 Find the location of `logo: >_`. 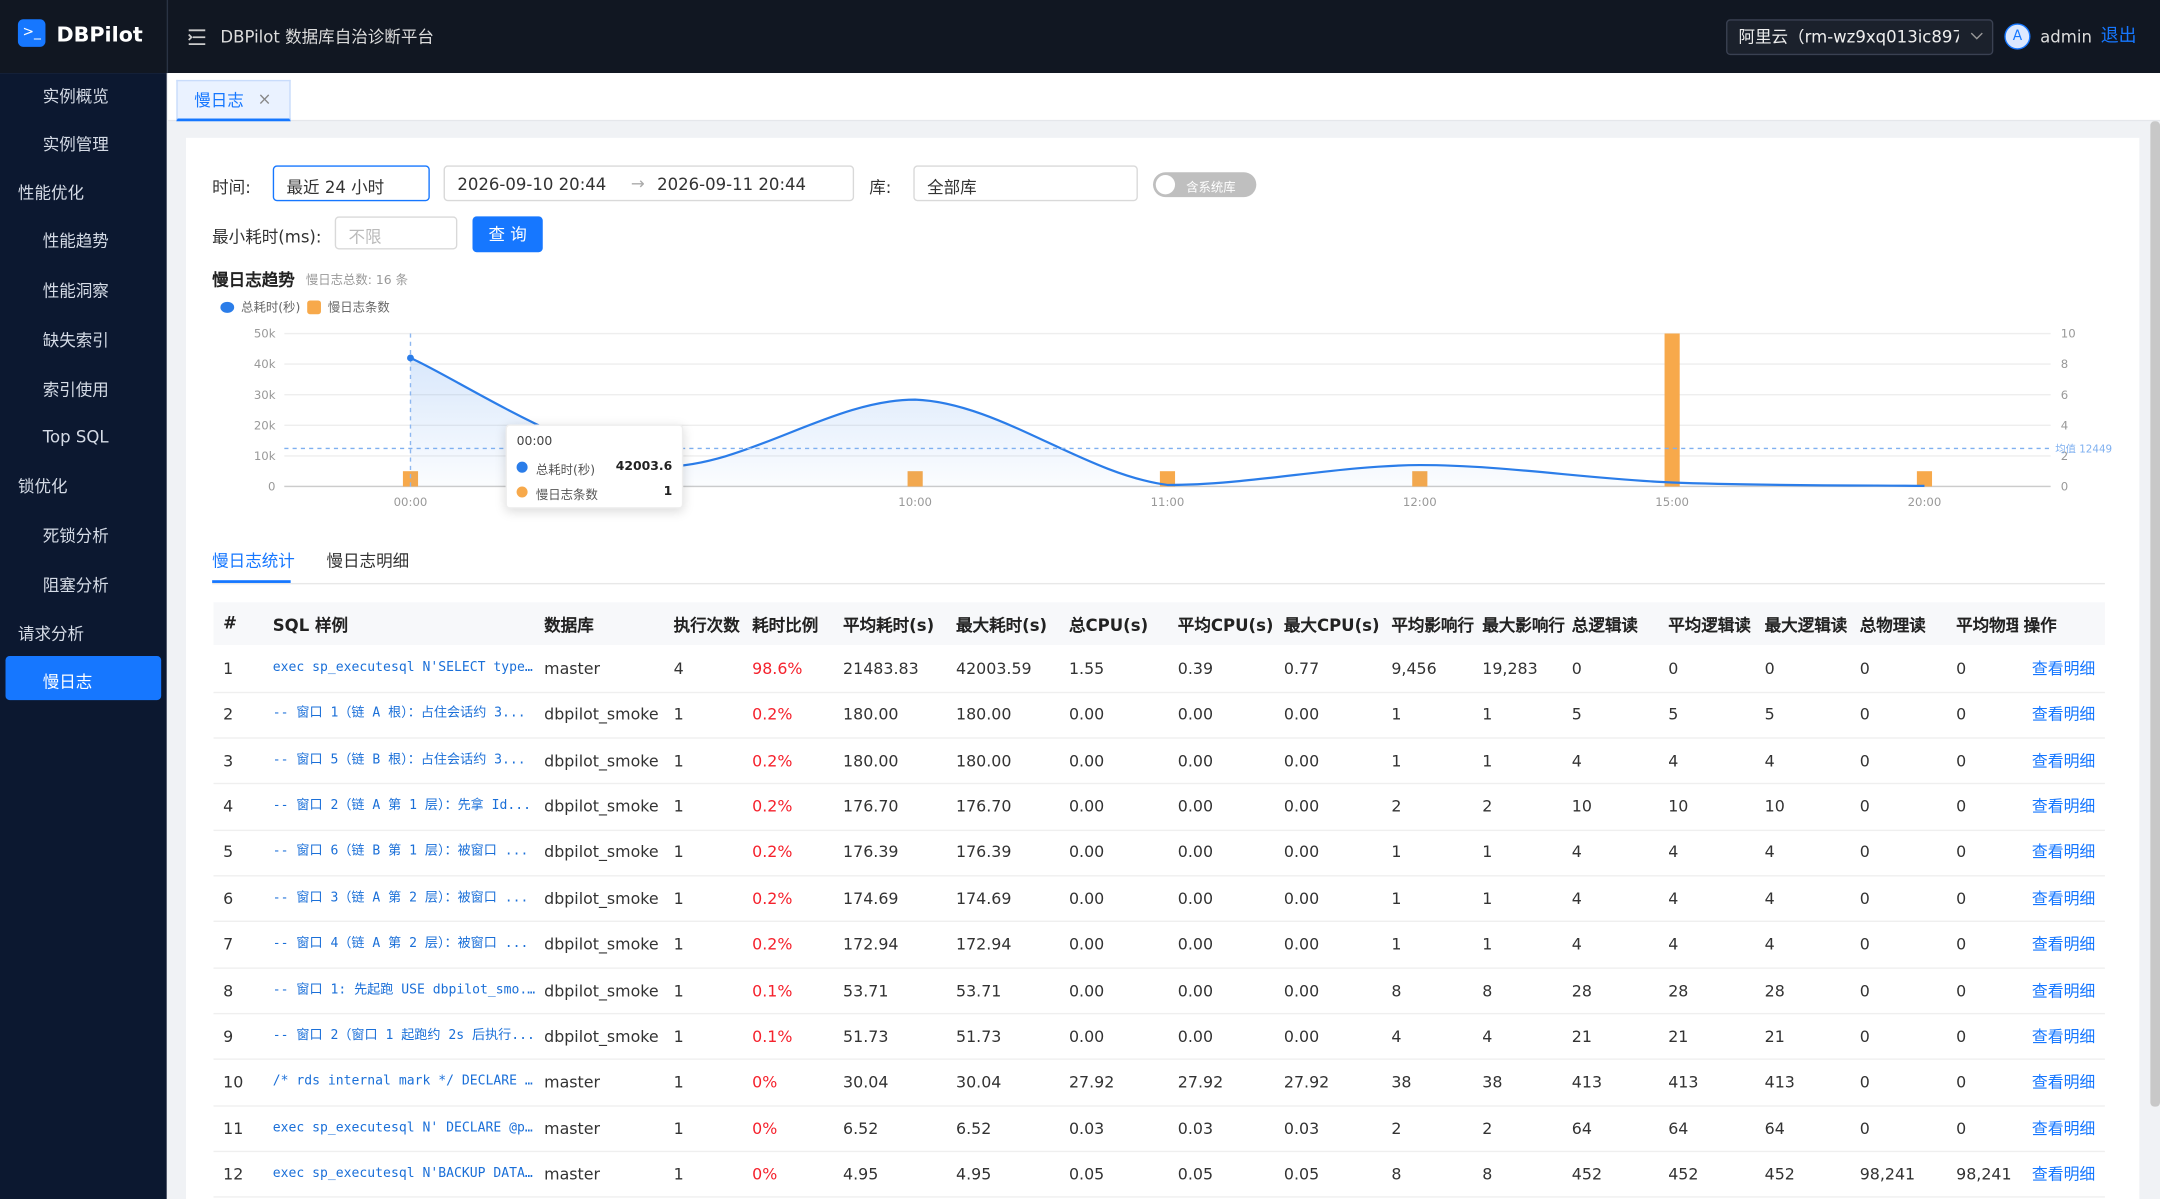

logo: >_ is located at coordinates (31, 33).